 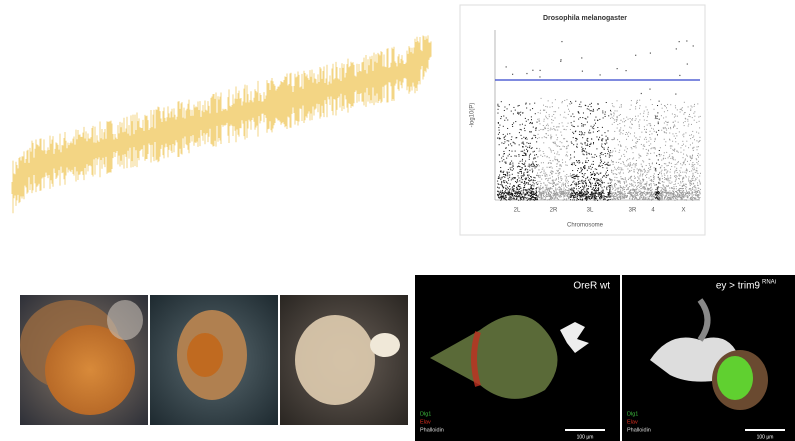 I want to click on fly-photos, so click(x=214, y=360).